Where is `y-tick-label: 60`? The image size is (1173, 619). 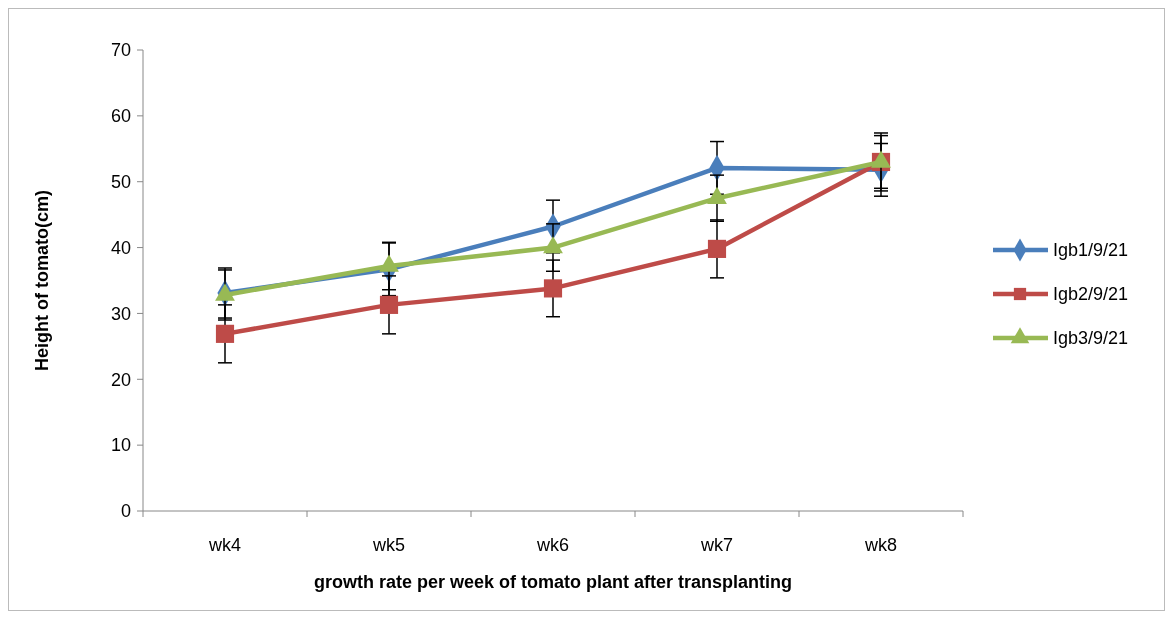
y-tick-label: 60 is located at coordinates (120, 116).